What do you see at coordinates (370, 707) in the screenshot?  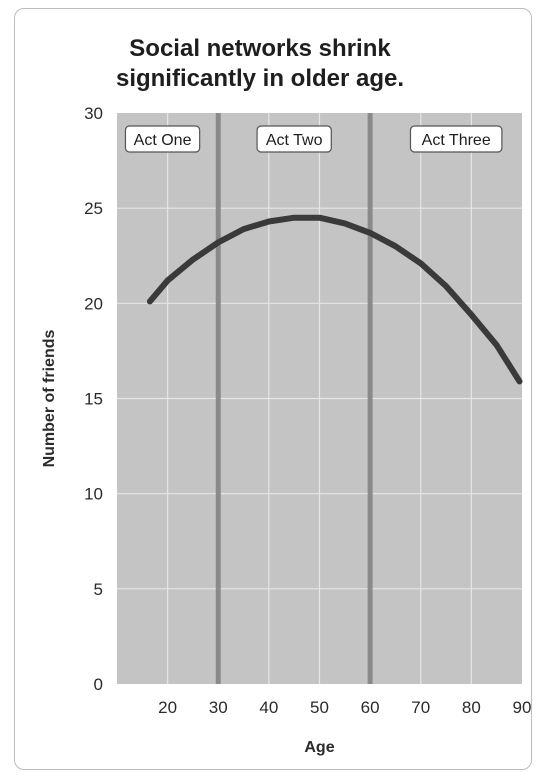 I see `x-tick-label: 60` at bounding box center [370, 707].